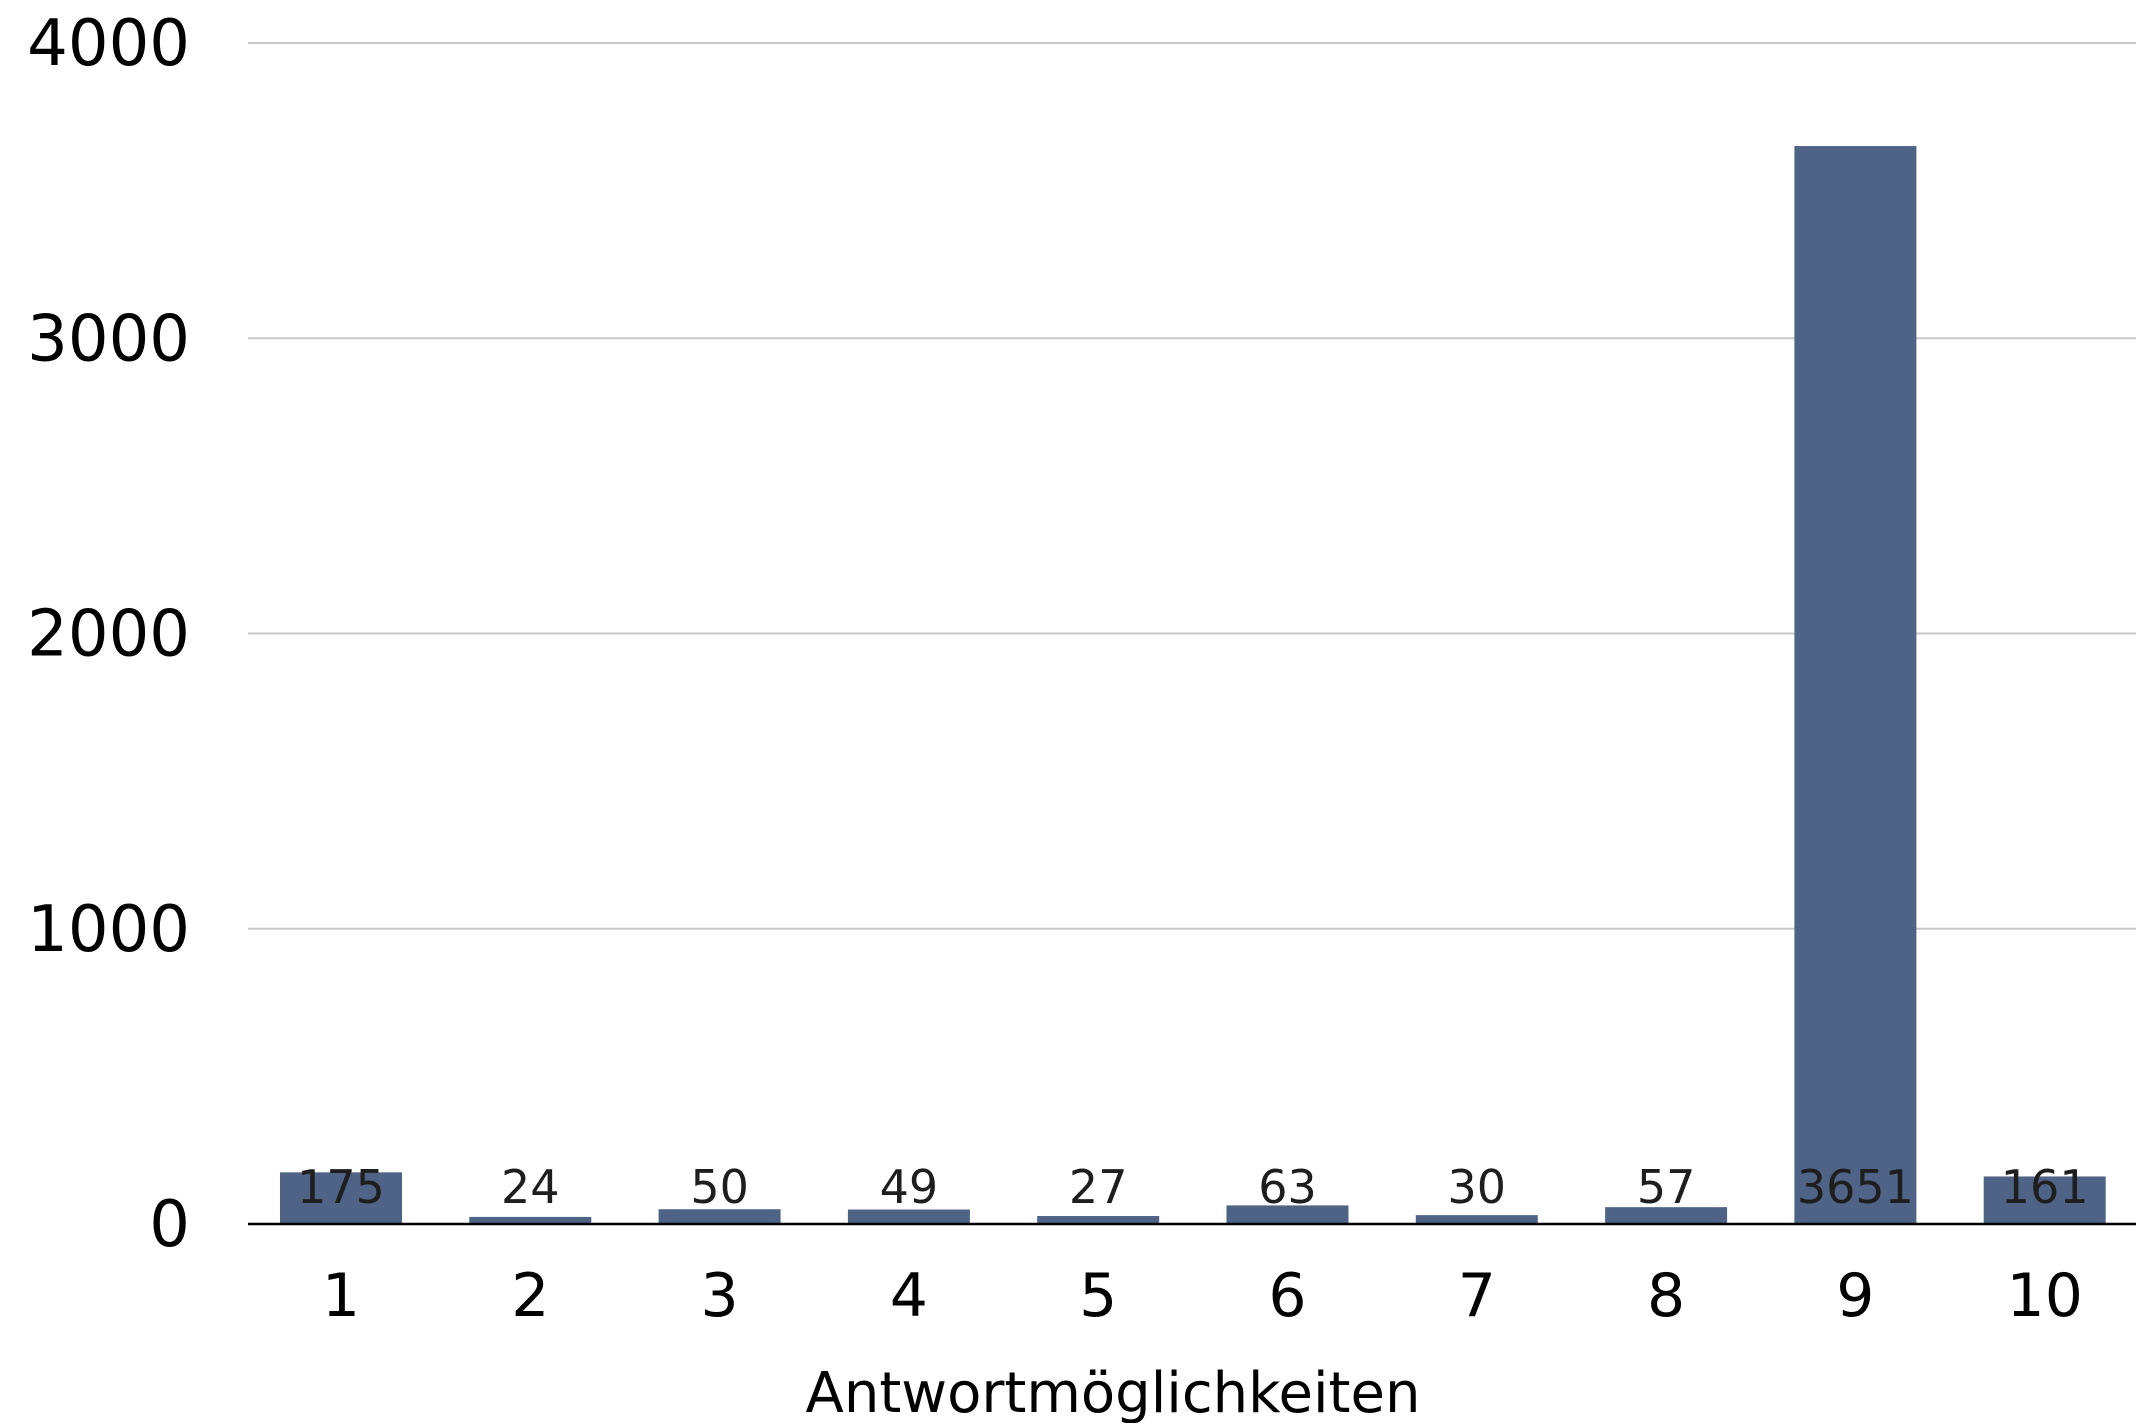 The image size is (2136, 1423). I want to click on y-tick-label: 4000, so click(108, 44).